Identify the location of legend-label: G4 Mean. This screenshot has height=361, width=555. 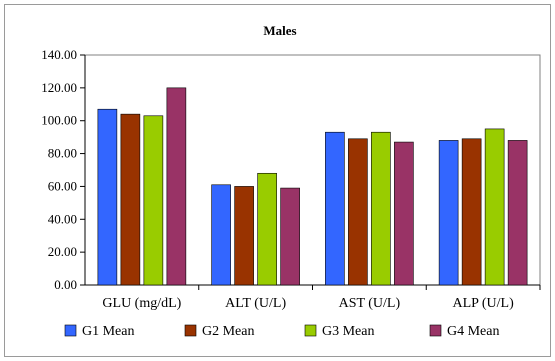
(473, 331).